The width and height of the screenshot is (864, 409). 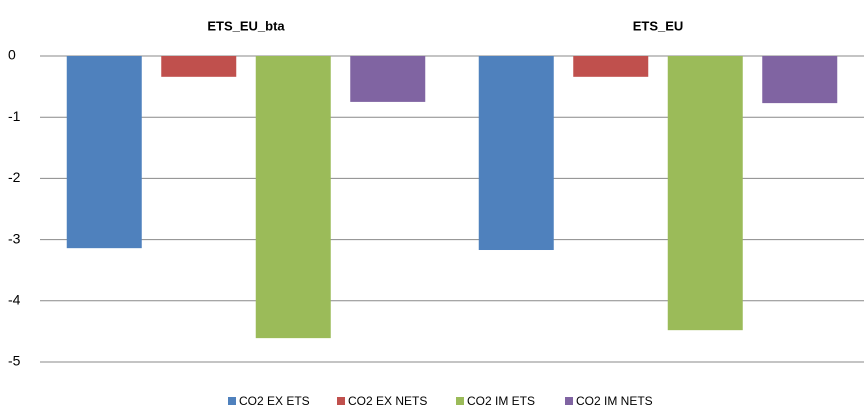 What do you see at coordinates (14, 238) in the screenshot?
I see `y-tick-label: -3` at bounding box center [14, 238].